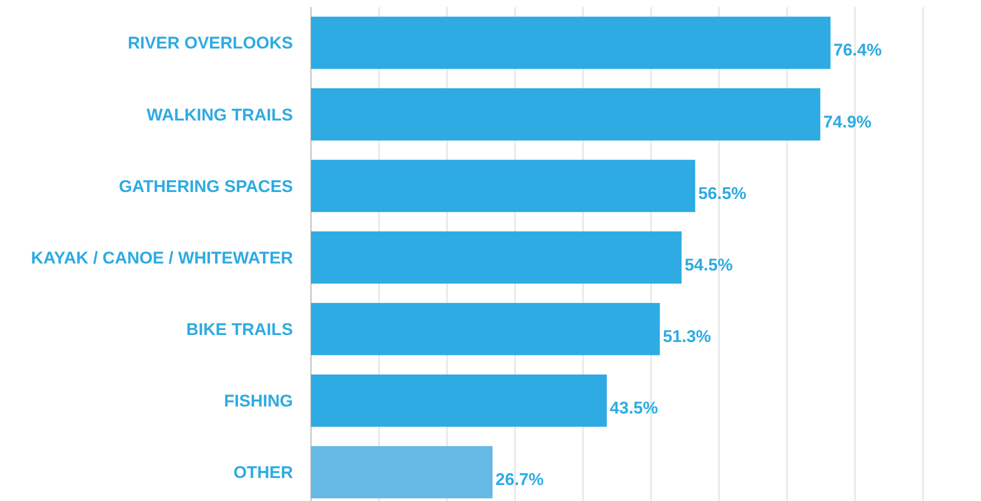 The height and width of the screenshot is (501, 981). I want to click on data-label: 56.5%, so click(722, 193).